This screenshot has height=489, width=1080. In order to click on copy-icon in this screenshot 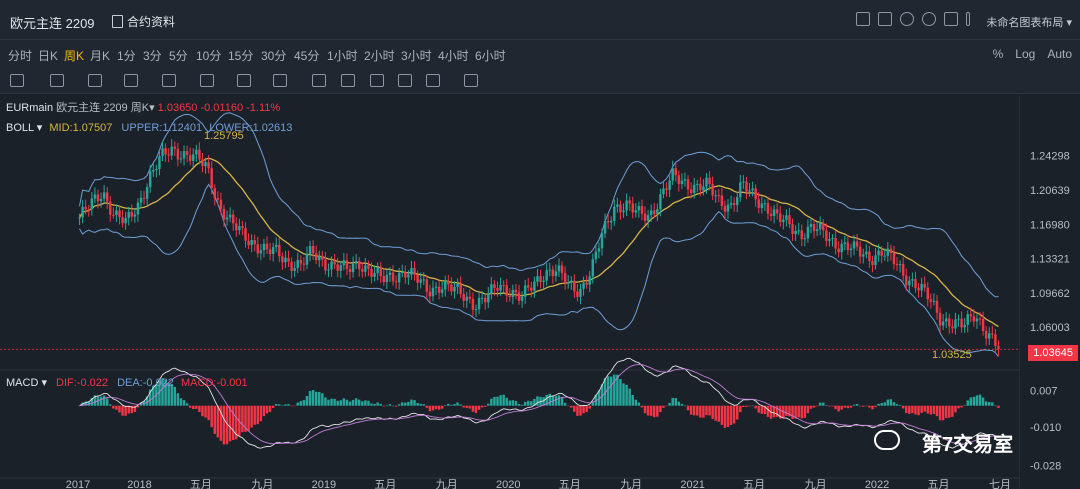, I will do `click(433, 80)`.